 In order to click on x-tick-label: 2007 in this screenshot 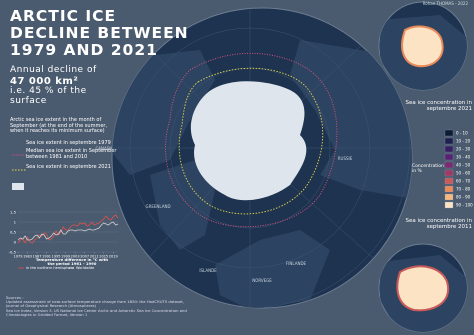, I will do `click(84, 257)`.